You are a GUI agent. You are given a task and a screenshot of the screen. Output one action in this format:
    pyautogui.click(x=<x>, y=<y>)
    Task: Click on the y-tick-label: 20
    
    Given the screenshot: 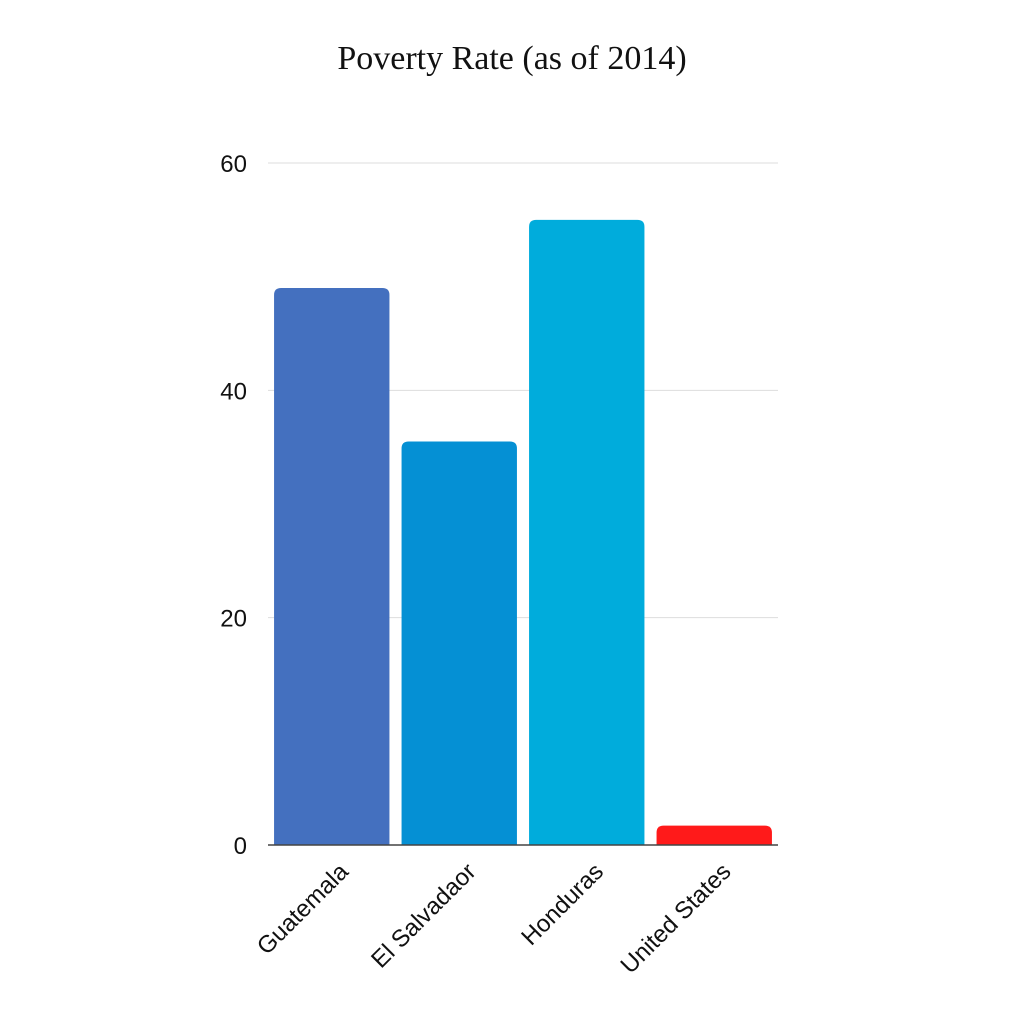 What is the action you would take?
    pyautogui.click(x=233, y=619)
    